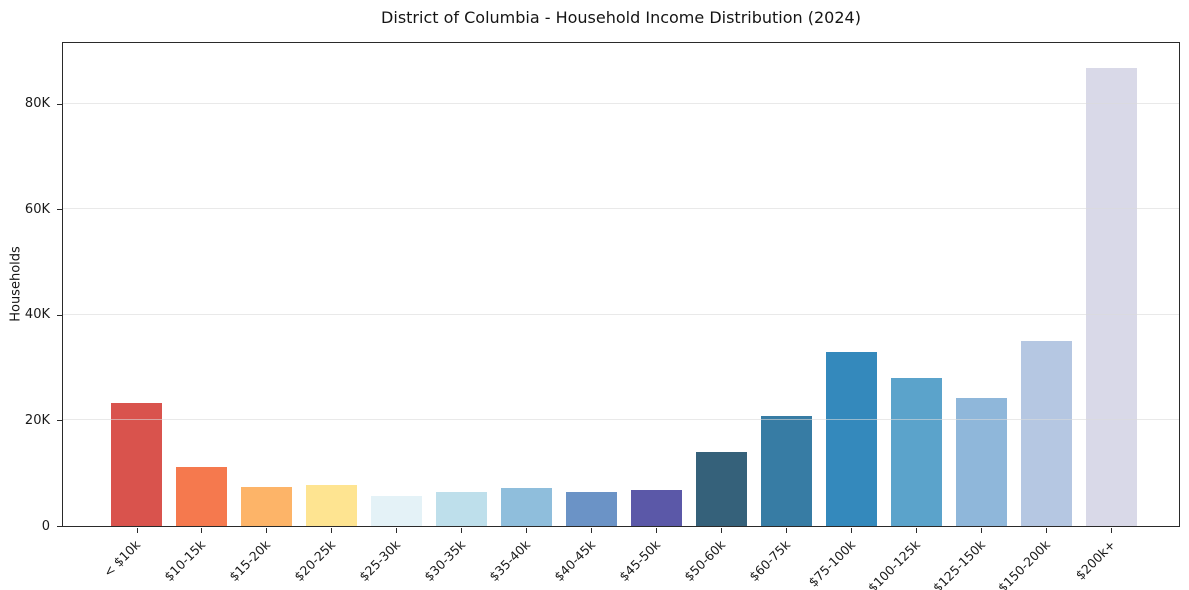 This screenshot has width=1189, height=590. Describe the element at coordinates (704, 561) in the screenshot. I see `x-tick-label: $50-60k` at that location.